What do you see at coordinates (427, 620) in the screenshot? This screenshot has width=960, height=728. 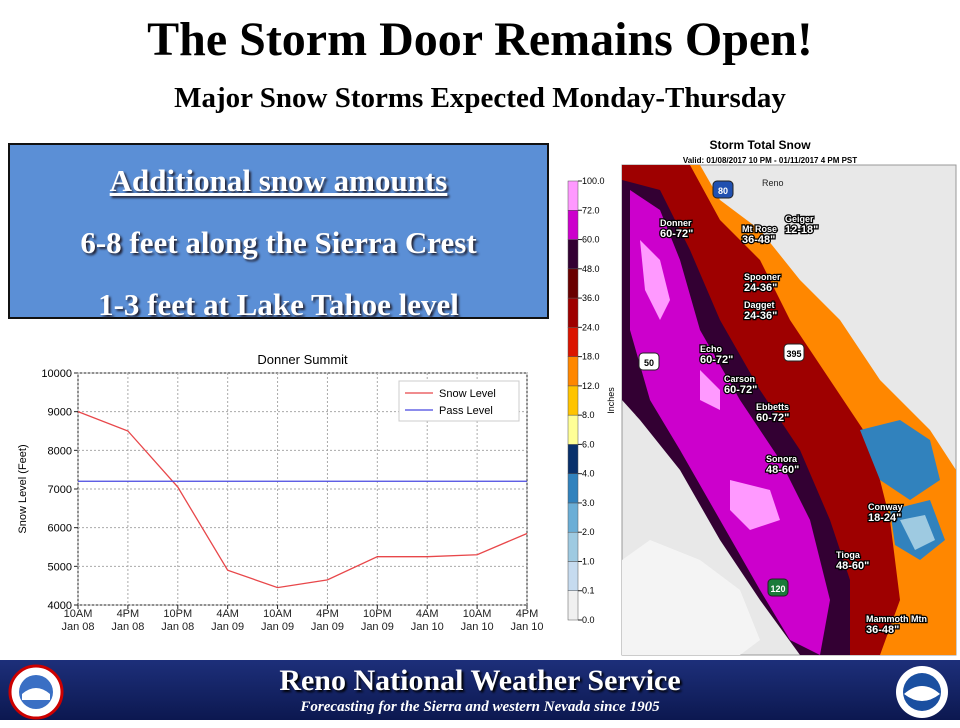 I see `x-tick-label: 4AM Jan 10` at bounding box center [427, 620].